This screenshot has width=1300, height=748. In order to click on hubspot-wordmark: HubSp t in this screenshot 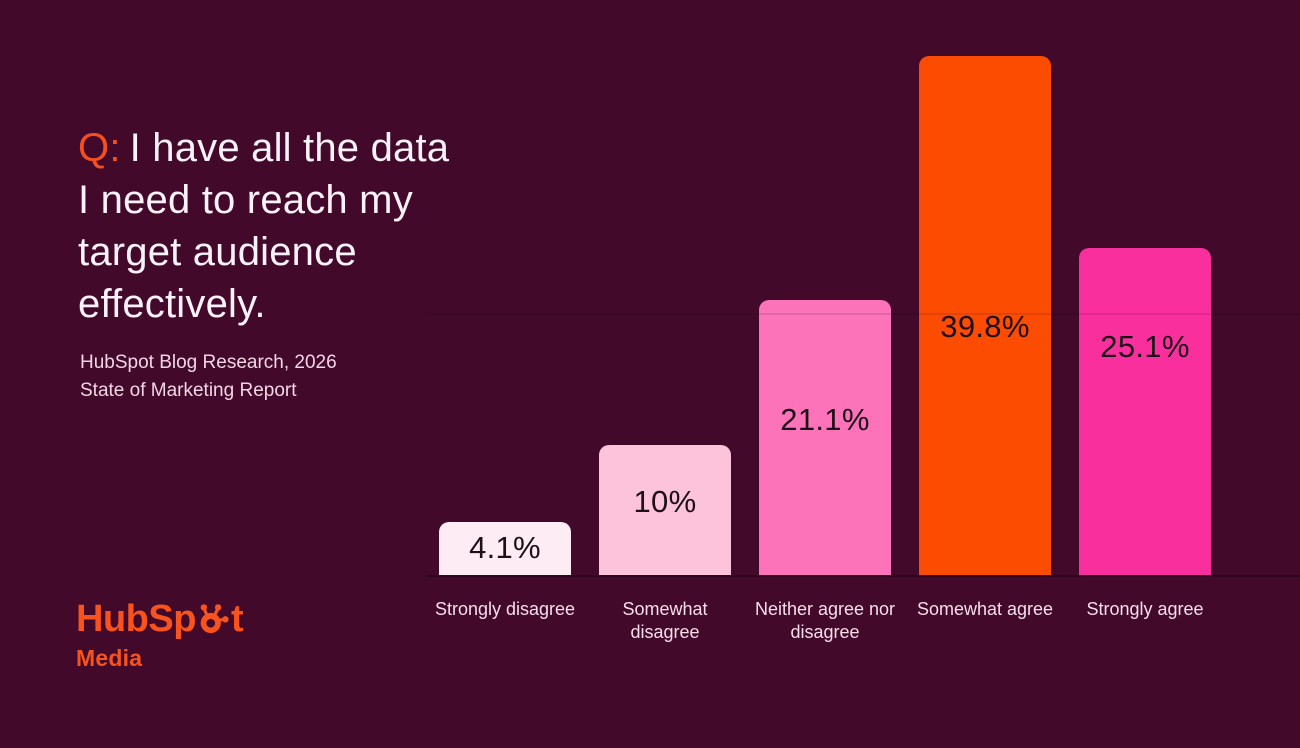, I will do `click(160, 619)`.